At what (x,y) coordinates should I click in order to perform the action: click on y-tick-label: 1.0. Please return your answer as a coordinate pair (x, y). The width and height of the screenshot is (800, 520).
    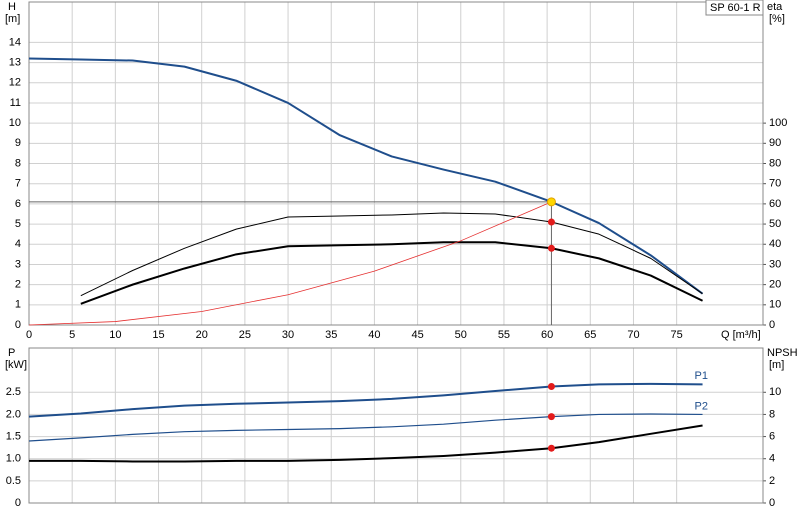
    Looking at the image, I should click on (13, 459).